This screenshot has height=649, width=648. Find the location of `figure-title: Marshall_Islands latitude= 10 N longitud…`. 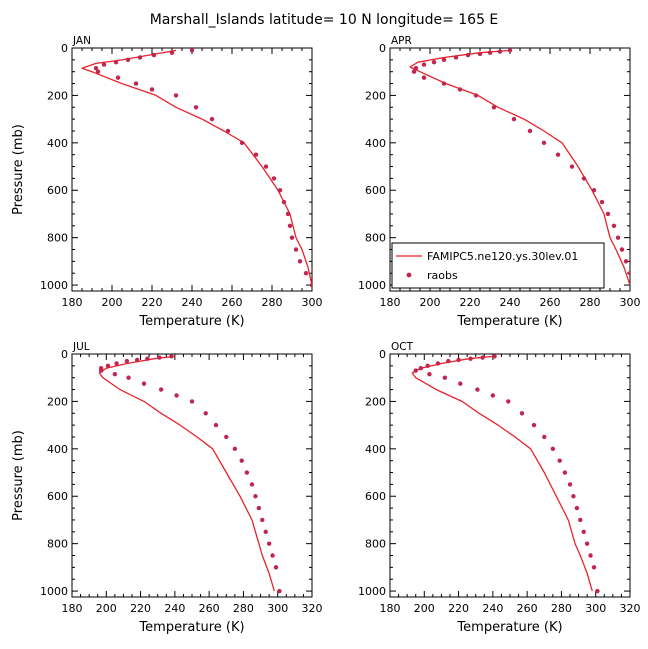

figure-title: Marshall_Islands latitude= 10 N longitud… is located at coordinates (324, 20).